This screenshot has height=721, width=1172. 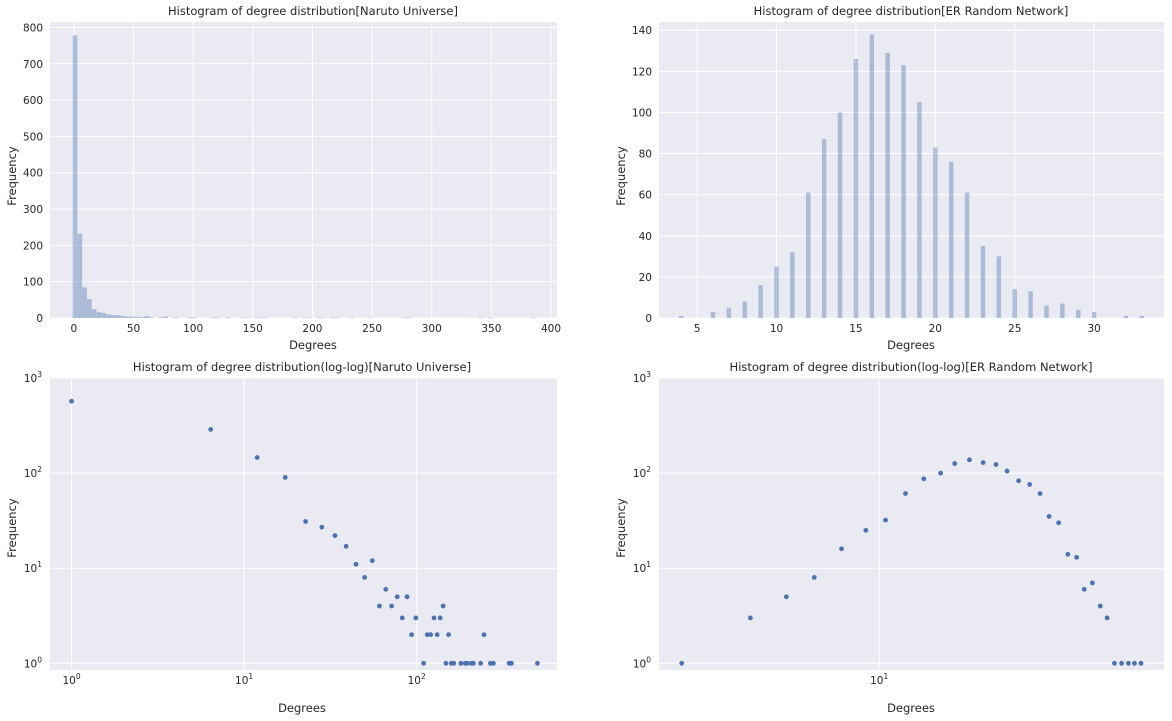 I want to click on x-tick-label: 150, so click(x=253, y=329).